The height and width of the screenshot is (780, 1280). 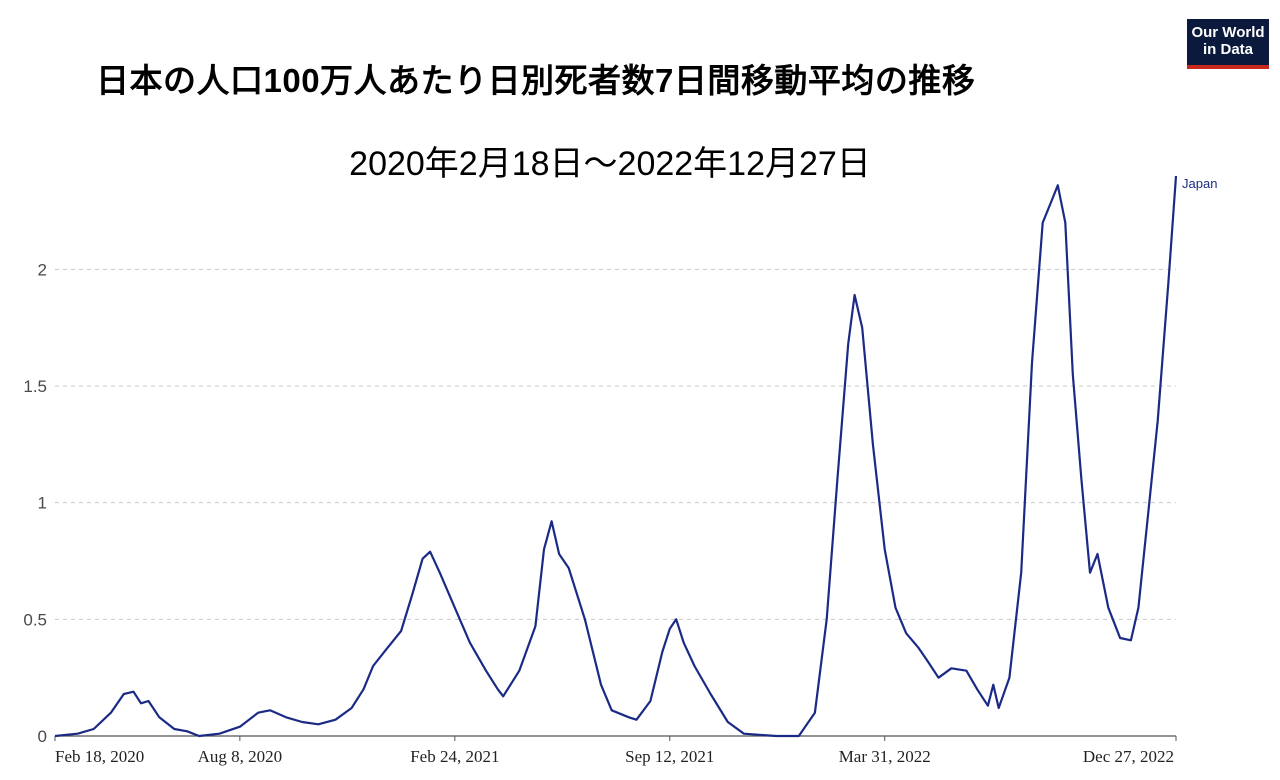 I want to click on y-tick-label: 1.5, so click(x=35, y=386).